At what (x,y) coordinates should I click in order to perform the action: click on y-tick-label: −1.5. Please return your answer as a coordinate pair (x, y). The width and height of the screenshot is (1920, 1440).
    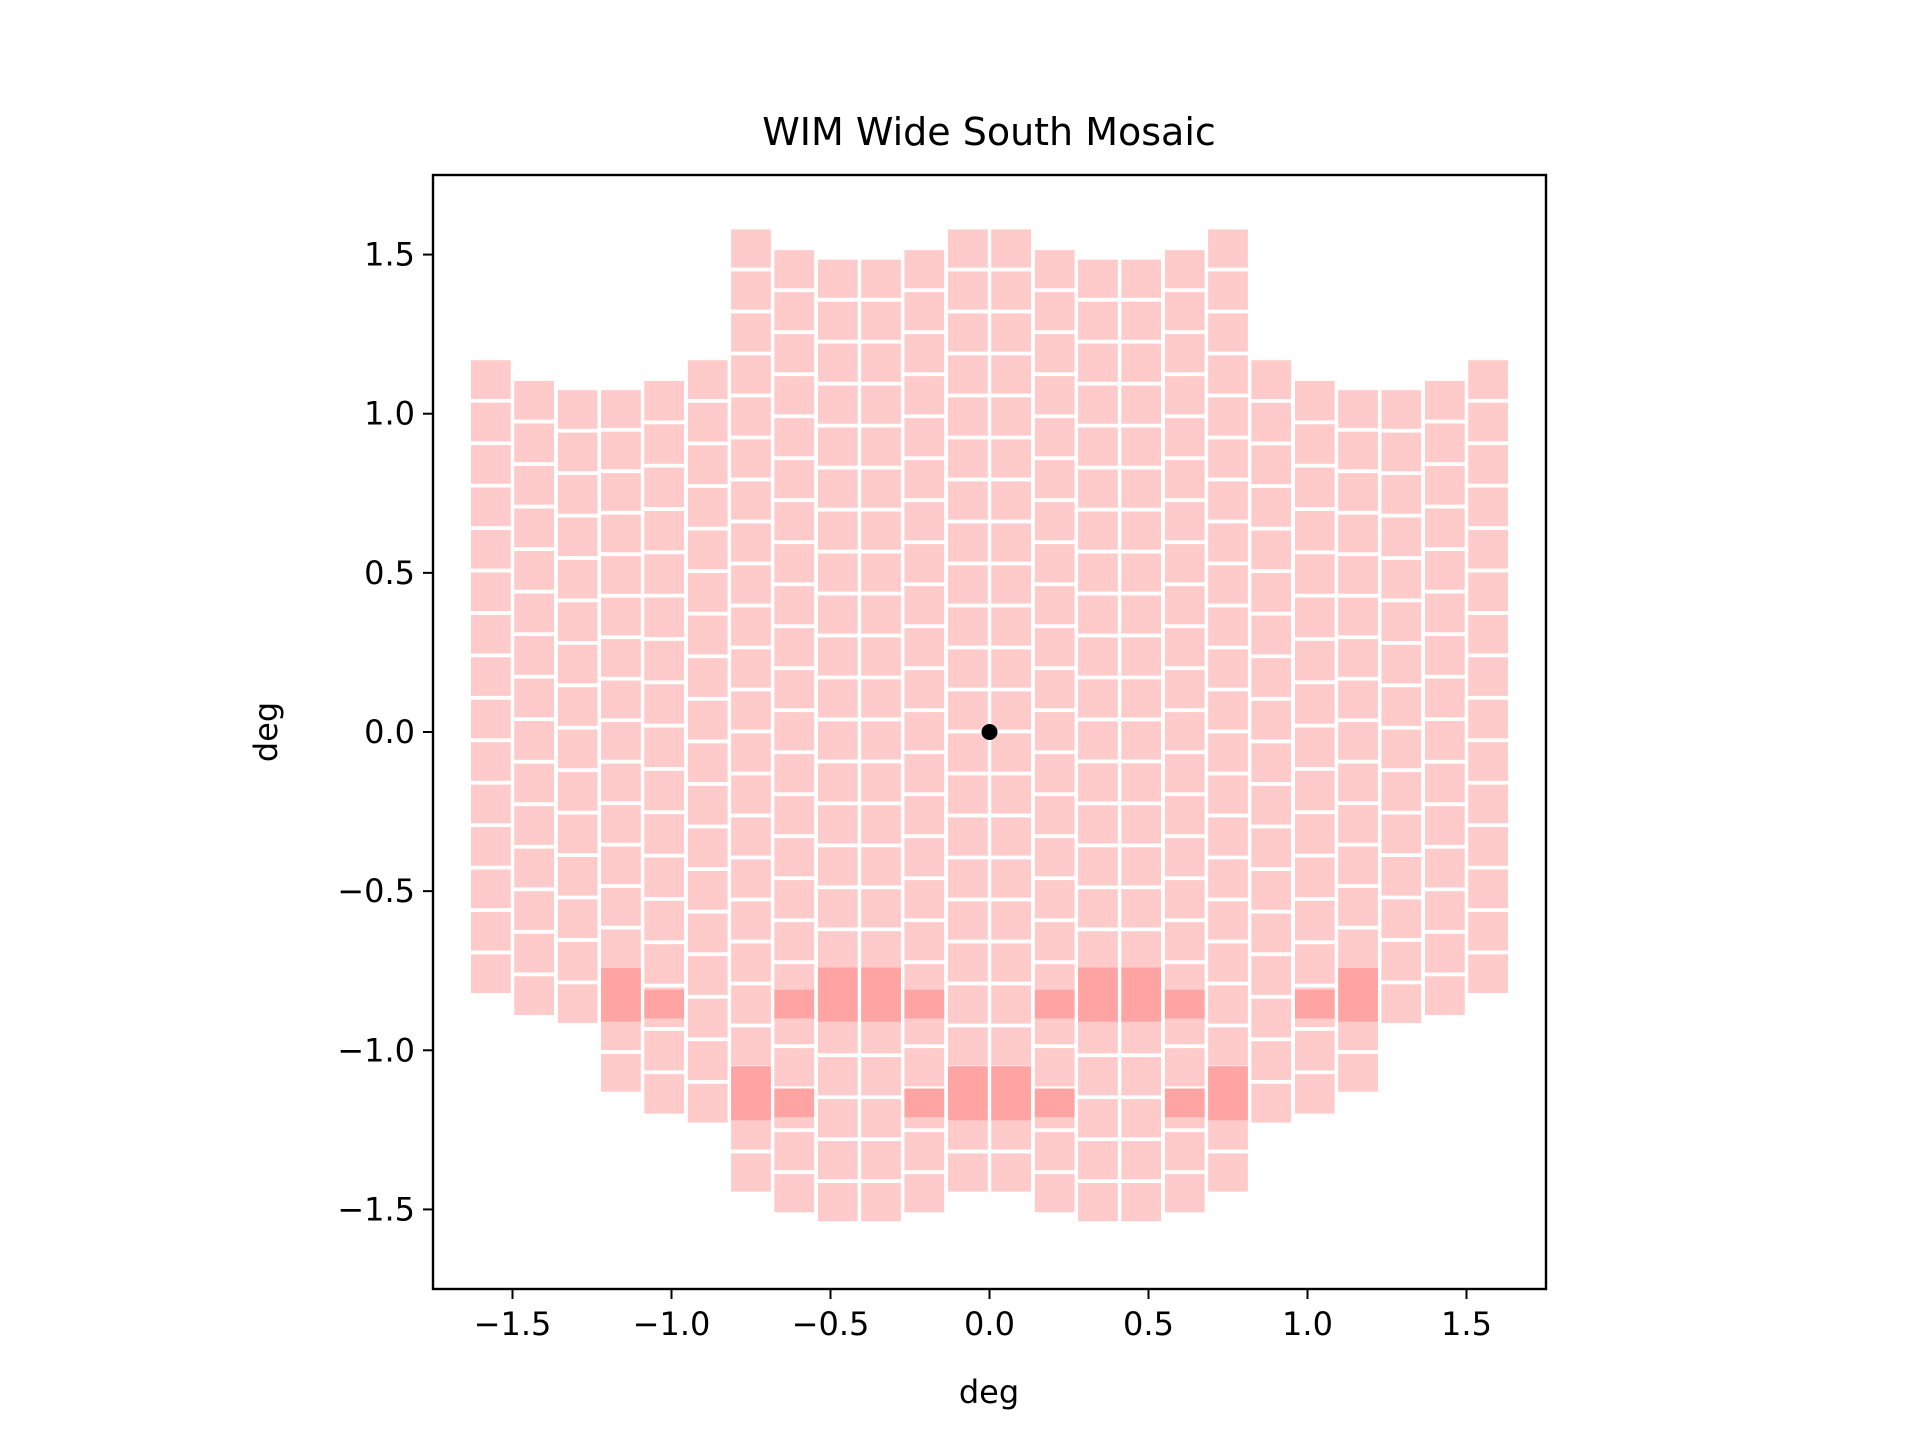
    Looking at the image, I should click on (376, 1209).